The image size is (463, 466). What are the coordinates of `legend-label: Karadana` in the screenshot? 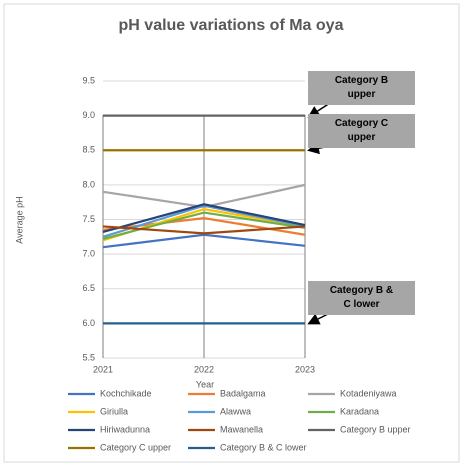 It's located at (359, 411).